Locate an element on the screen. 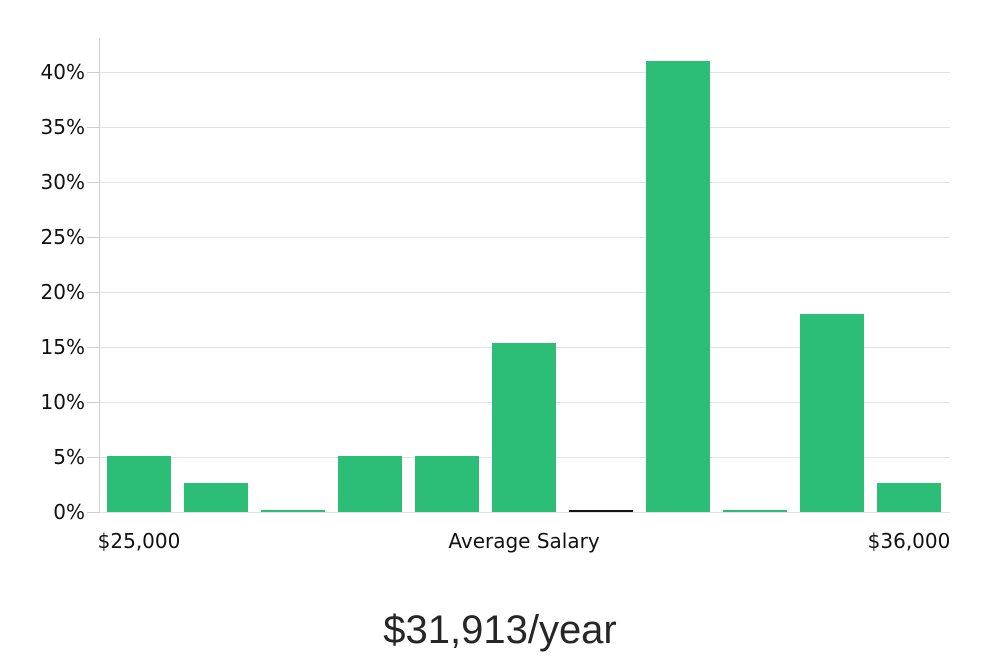 The image size is (1000, 660). chart-title: $31,913/year is located at coordinates (500, 630).